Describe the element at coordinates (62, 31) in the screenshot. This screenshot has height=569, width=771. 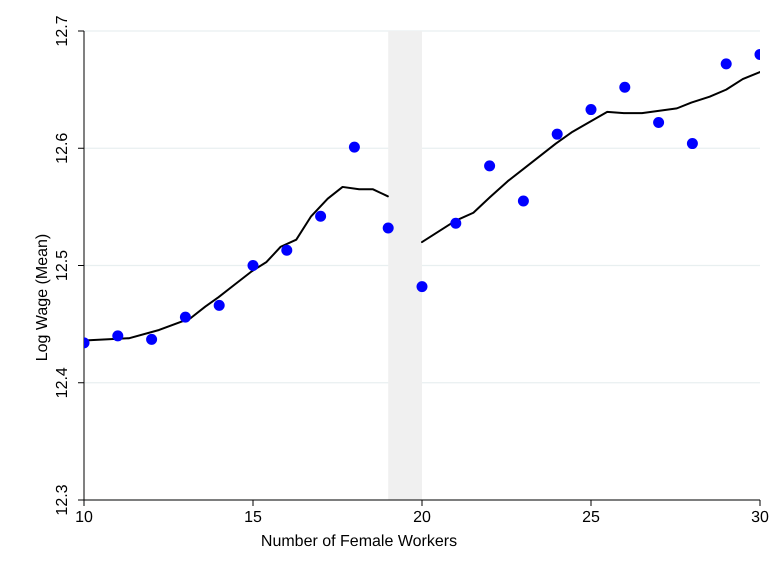
I see `y-tick-label: 12.7` at that location.